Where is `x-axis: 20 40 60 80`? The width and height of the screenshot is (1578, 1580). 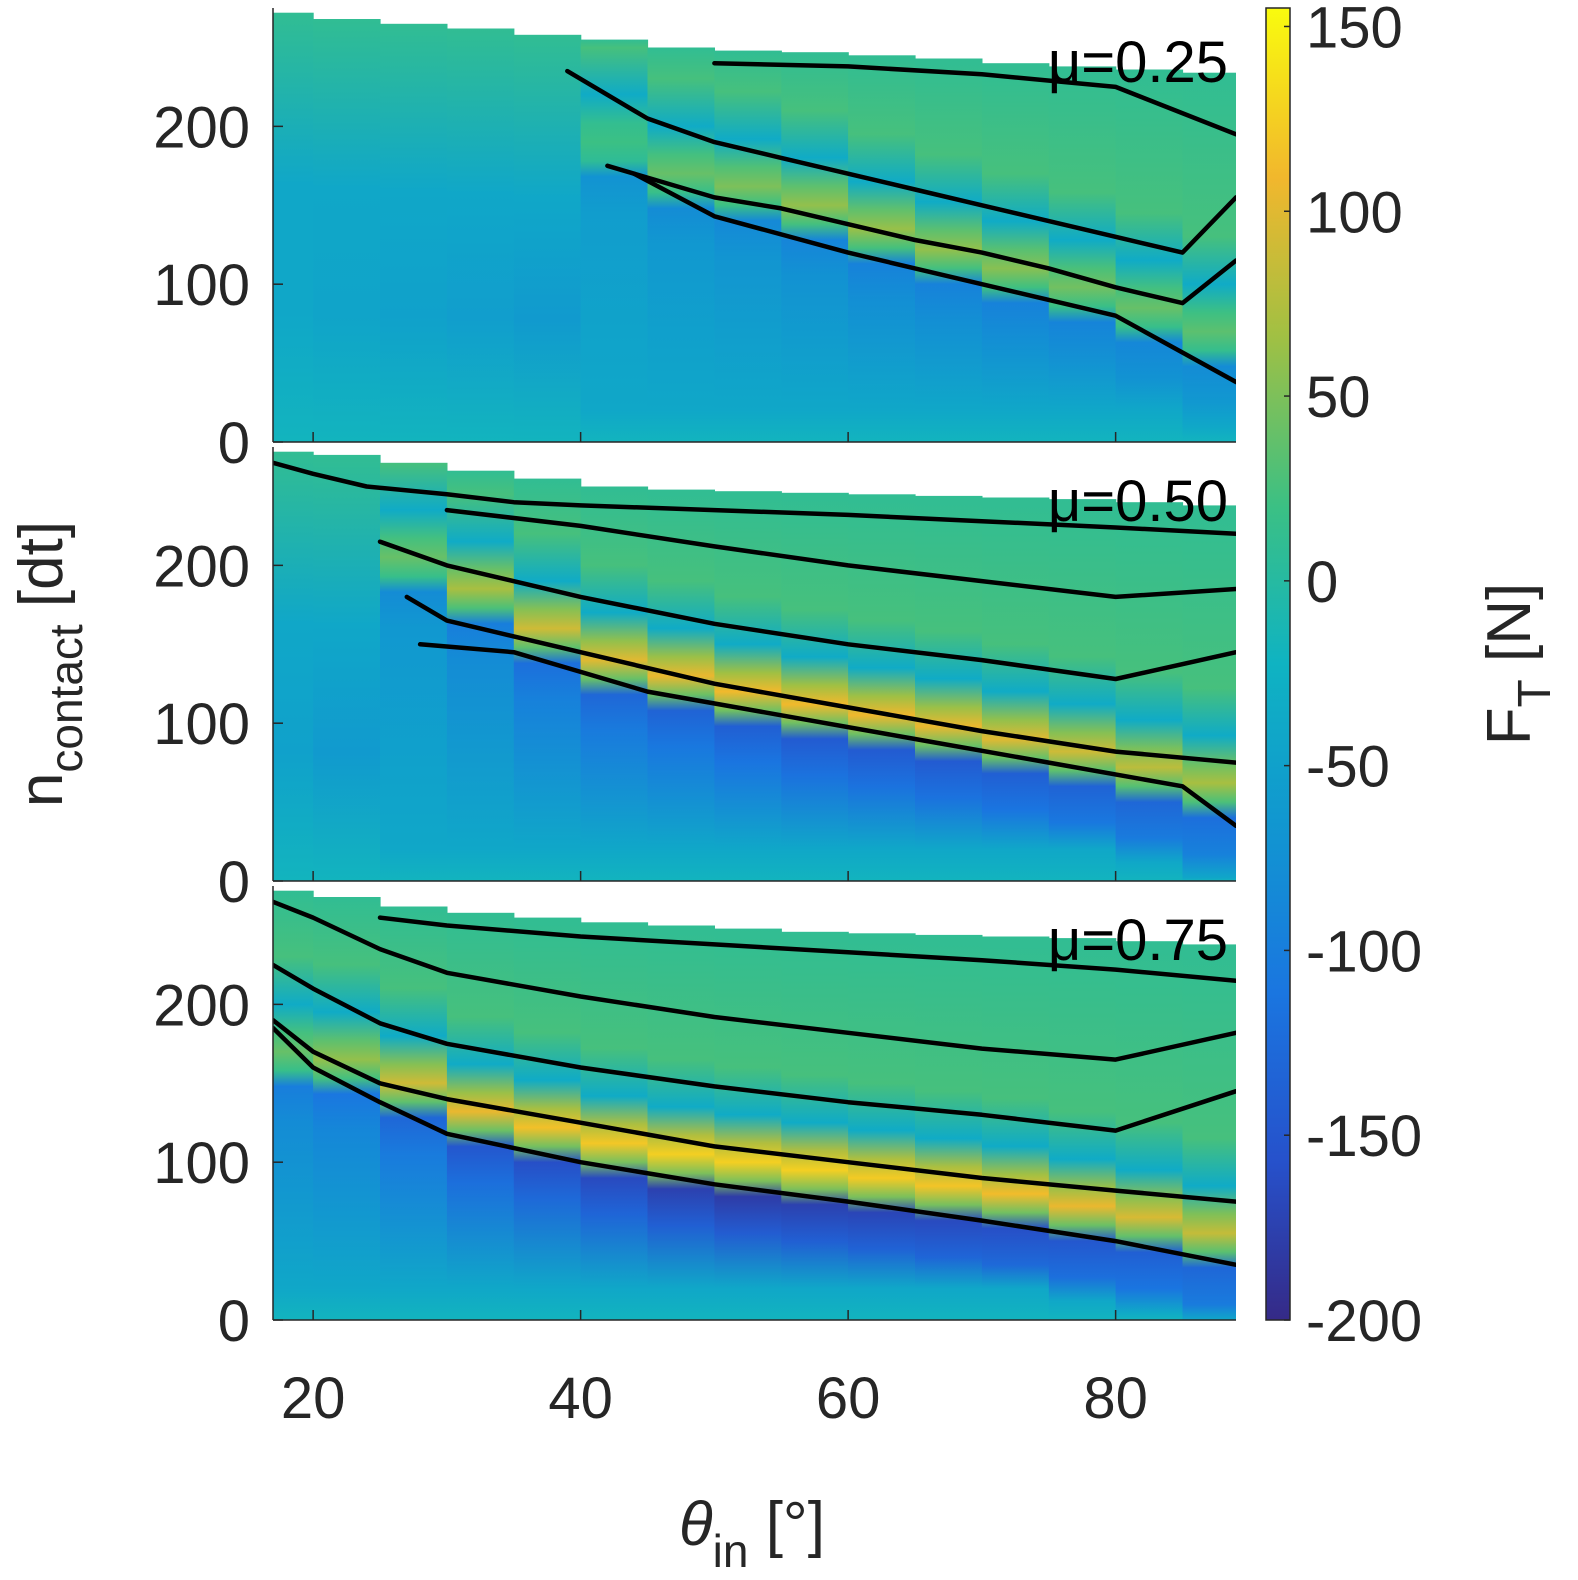
x-axis: 20 40 60 80 is located at coordinates (714, 1398).